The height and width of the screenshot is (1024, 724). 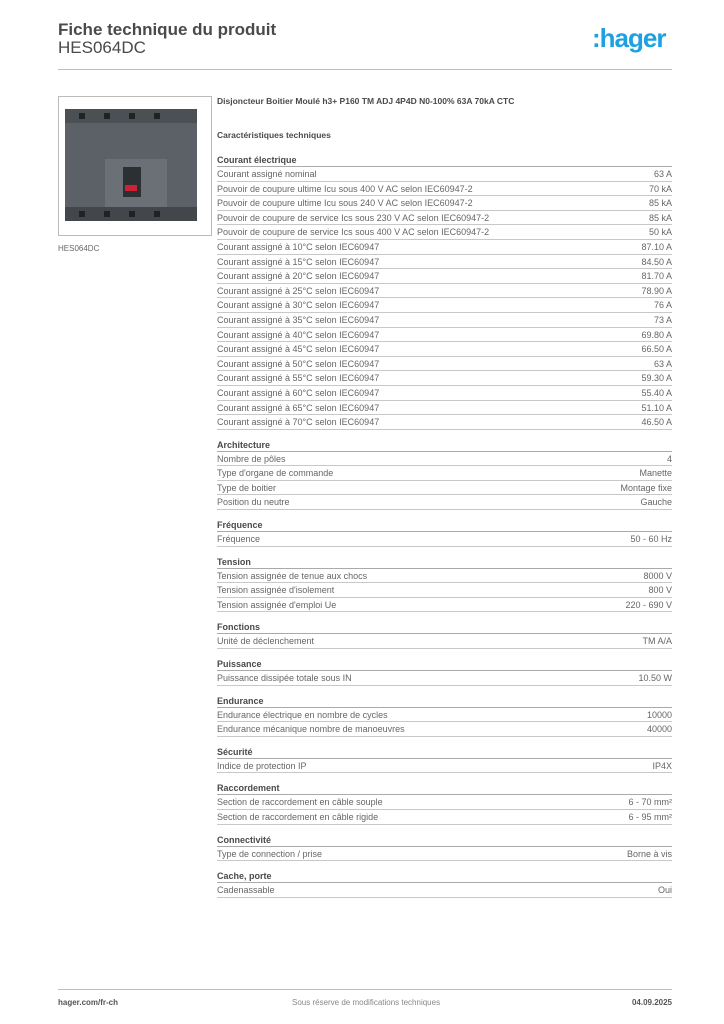 I want to click on footer-date: 04.09.2025, so click(x=651, y=1002).